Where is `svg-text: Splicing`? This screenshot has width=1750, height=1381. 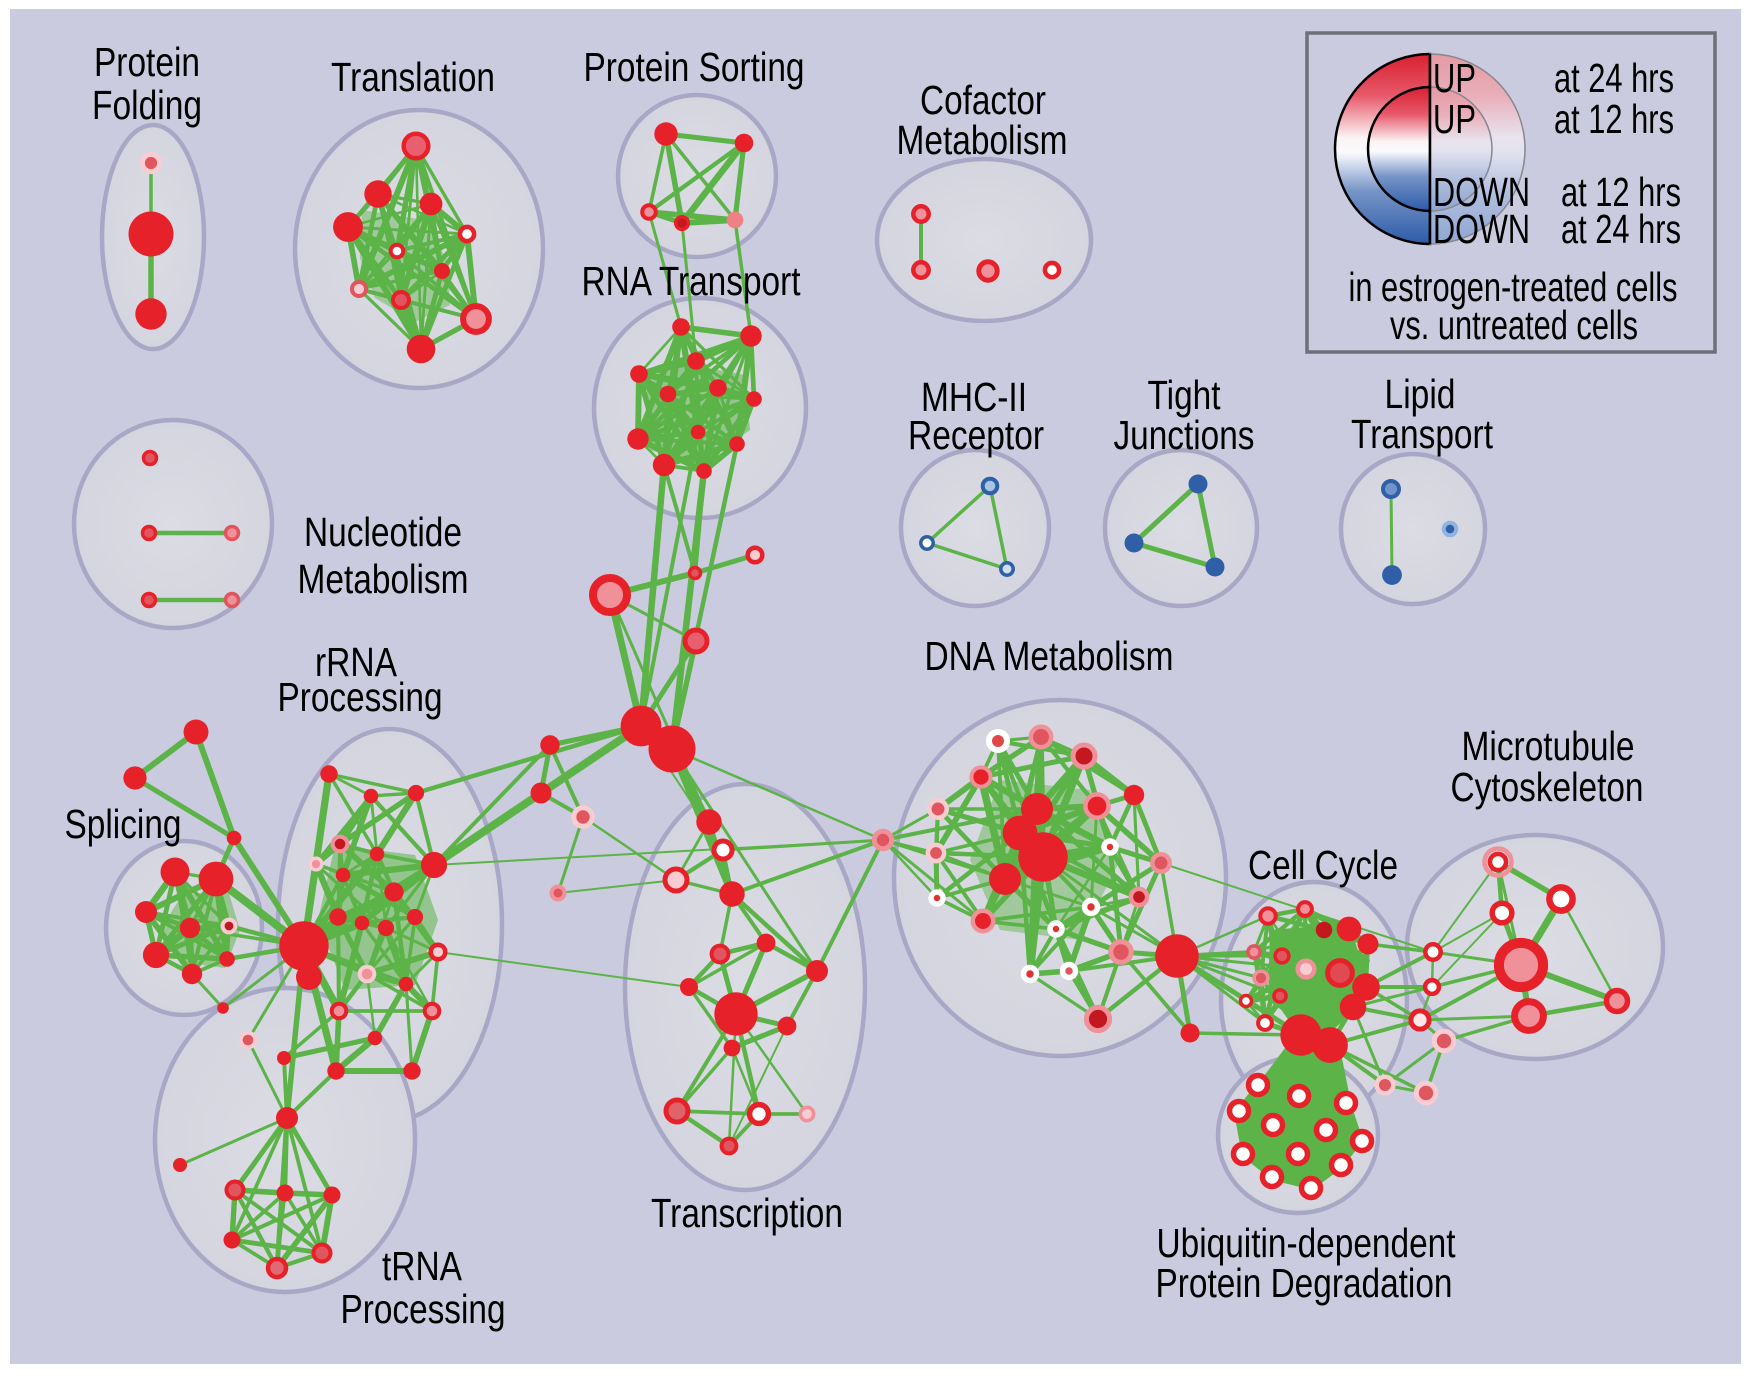
svg-text: Splicing is located at coordinates (123, 824).